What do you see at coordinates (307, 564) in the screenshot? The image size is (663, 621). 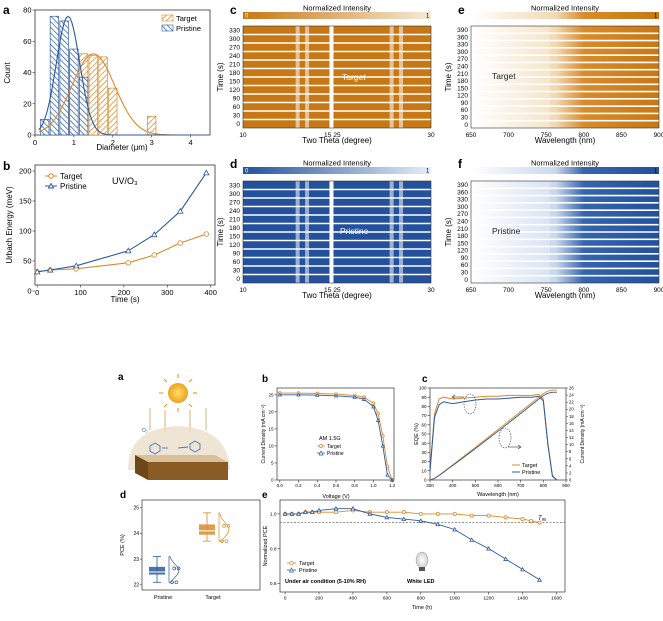 I see `legend-label-target: Target` at bounding box center [307, 564].